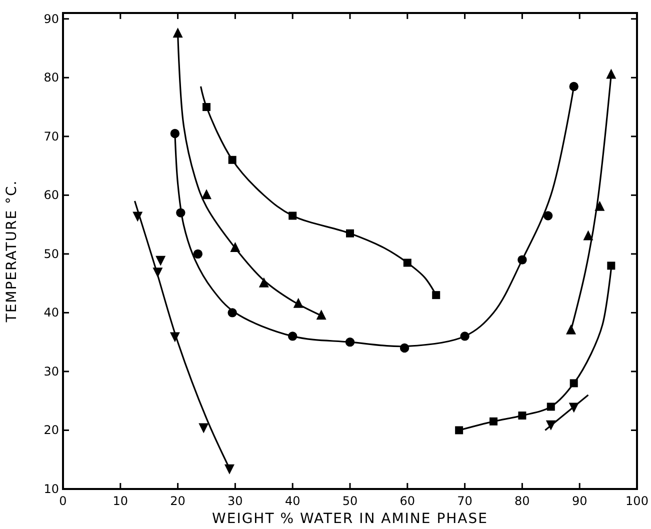 Image resolution: width=651 pixels, height=529 pixels. What do you see at coordinates (580, 501) in the screenshot?
I see `x-tick-label: 90` at bounding box center [580, 501].